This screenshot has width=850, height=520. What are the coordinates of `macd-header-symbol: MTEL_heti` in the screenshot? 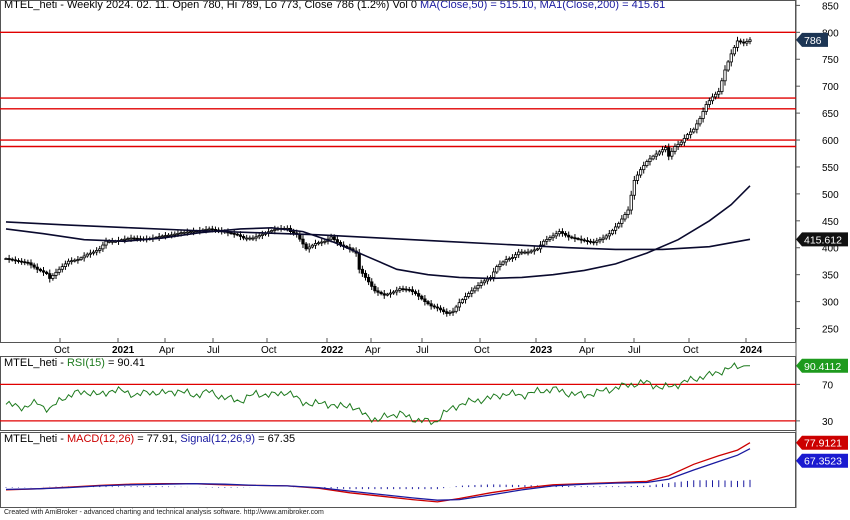 It's located at (31, 439).